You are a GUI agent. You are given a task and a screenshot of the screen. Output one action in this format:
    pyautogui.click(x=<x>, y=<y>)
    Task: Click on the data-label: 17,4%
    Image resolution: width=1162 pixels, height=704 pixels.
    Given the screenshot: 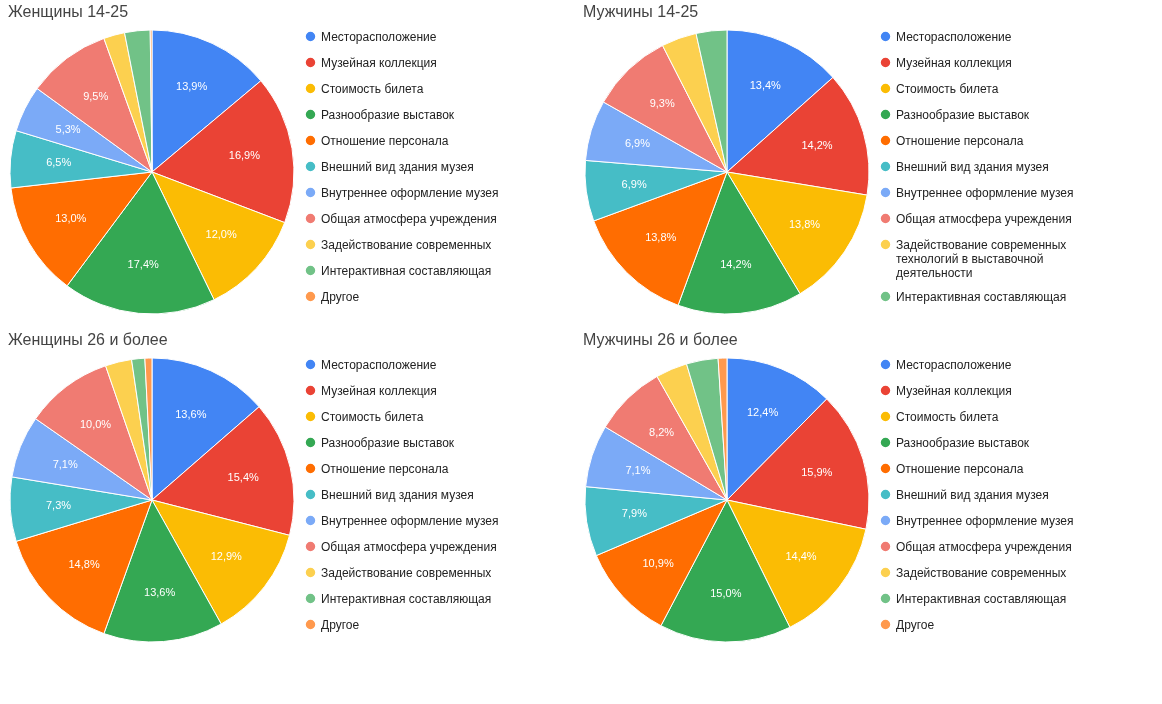 What is the action you would take?
    pyautogui.click(x=143, y=264)
    